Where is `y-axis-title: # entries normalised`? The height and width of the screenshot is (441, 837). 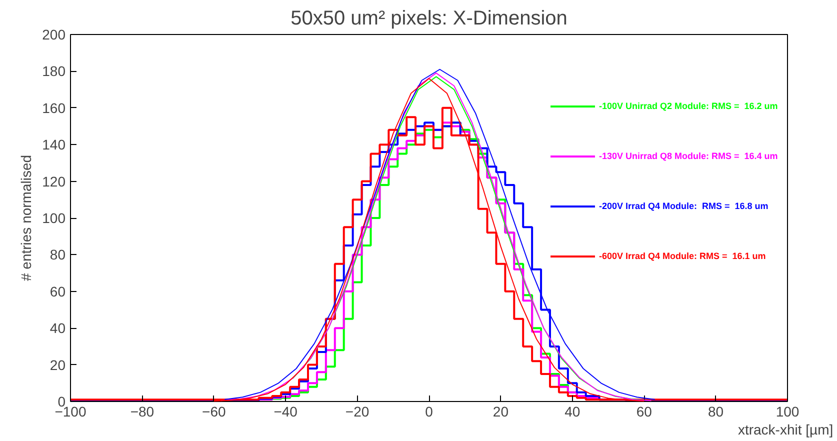
y-axis-title: # entries normalised is located at coordinates (26, 218).